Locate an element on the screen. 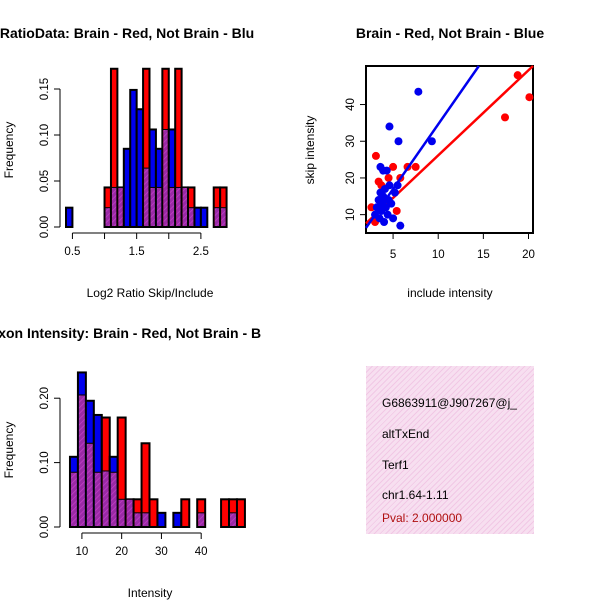 The image size is (600, 600). y-tick-label: 40 is located at coordinates (351, 104).